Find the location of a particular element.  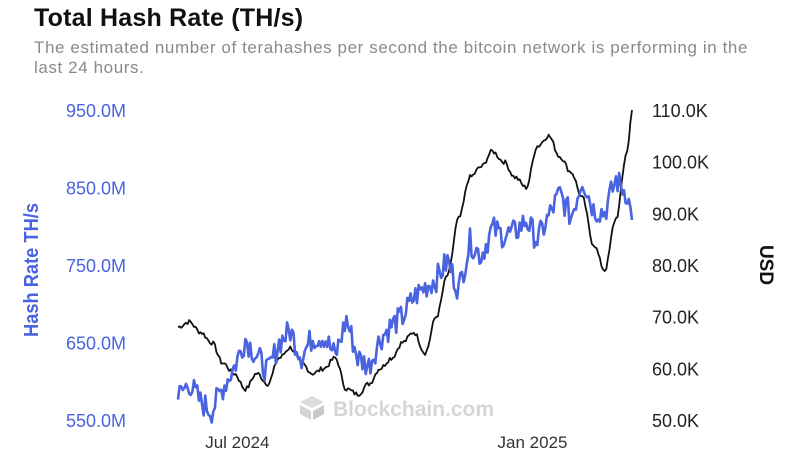

y-left-tick-label: 650.0M is located at coordinates (96, 344).